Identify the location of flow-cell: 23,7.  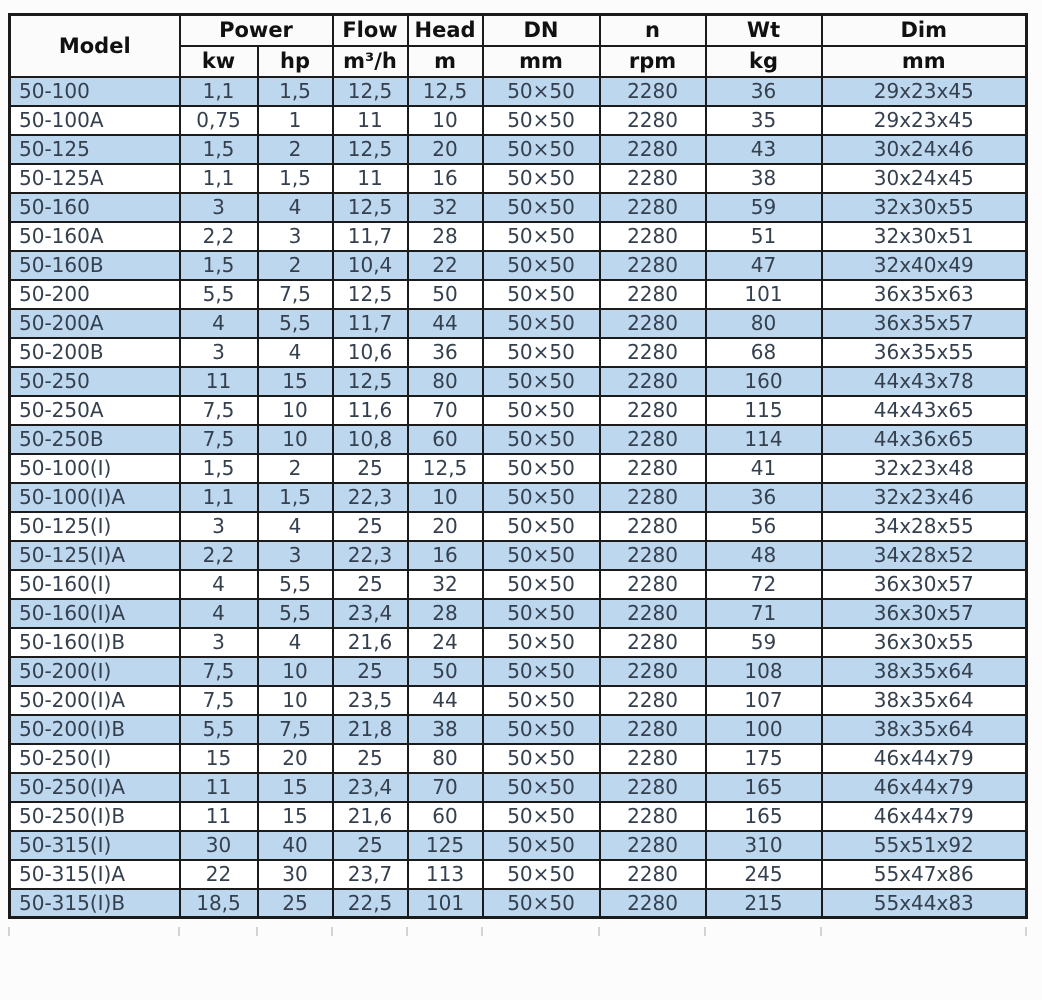
(370, 874).